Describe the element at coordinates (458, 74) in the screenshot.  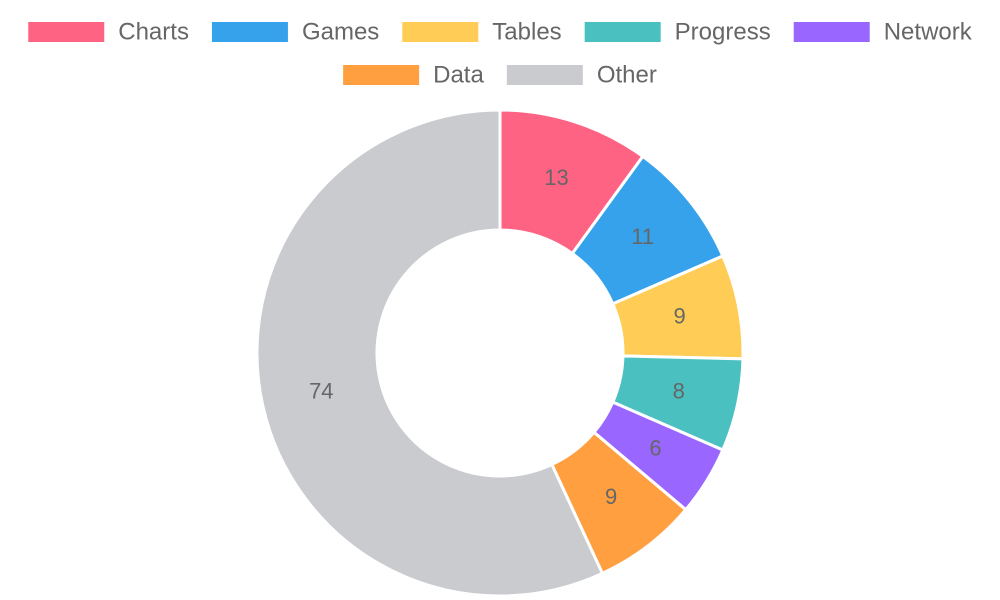
I see `legend-label: Data` at that location.